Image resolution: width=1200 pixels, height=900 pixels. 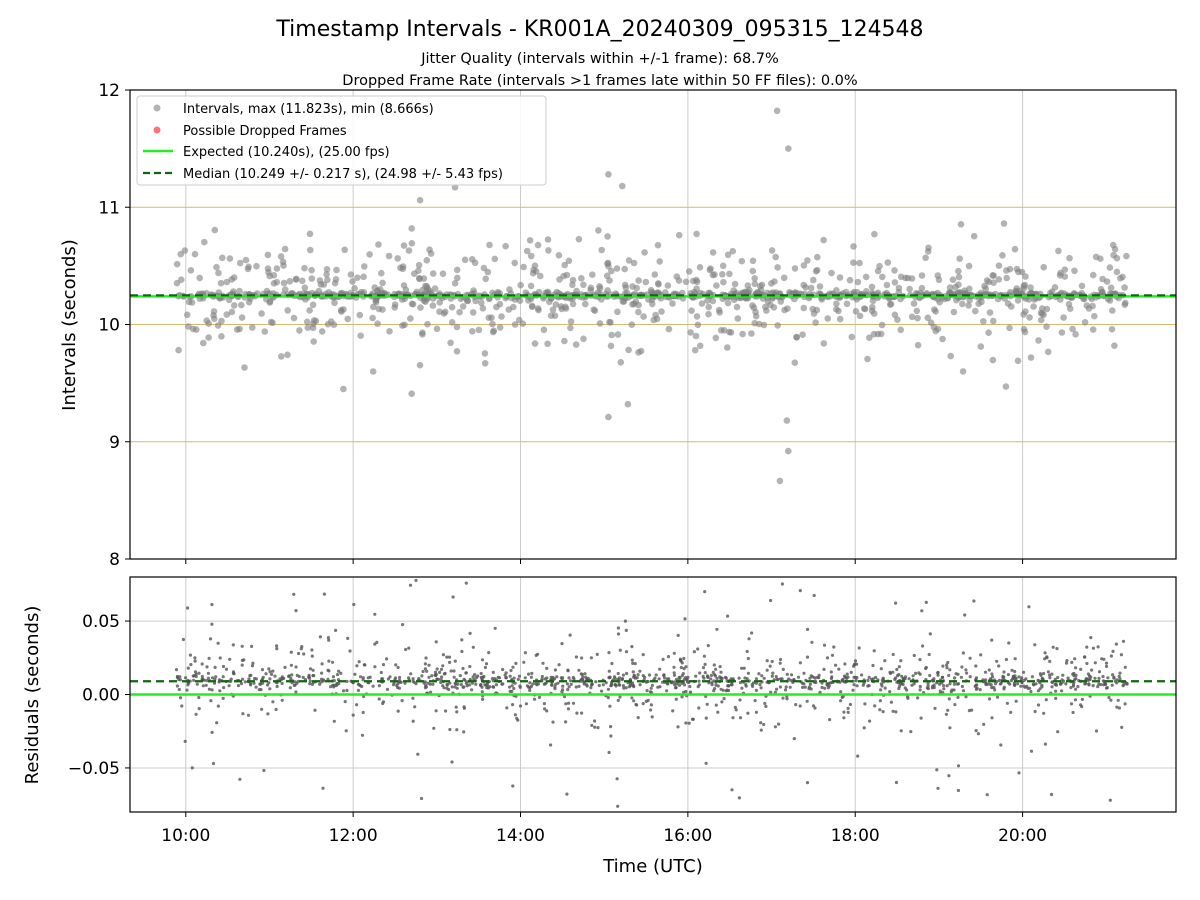 What do you see at coordinates (652, 866) in the screenshot?
I see `x-axis-label: Time (UTC)` at bounding box center [652, 866].